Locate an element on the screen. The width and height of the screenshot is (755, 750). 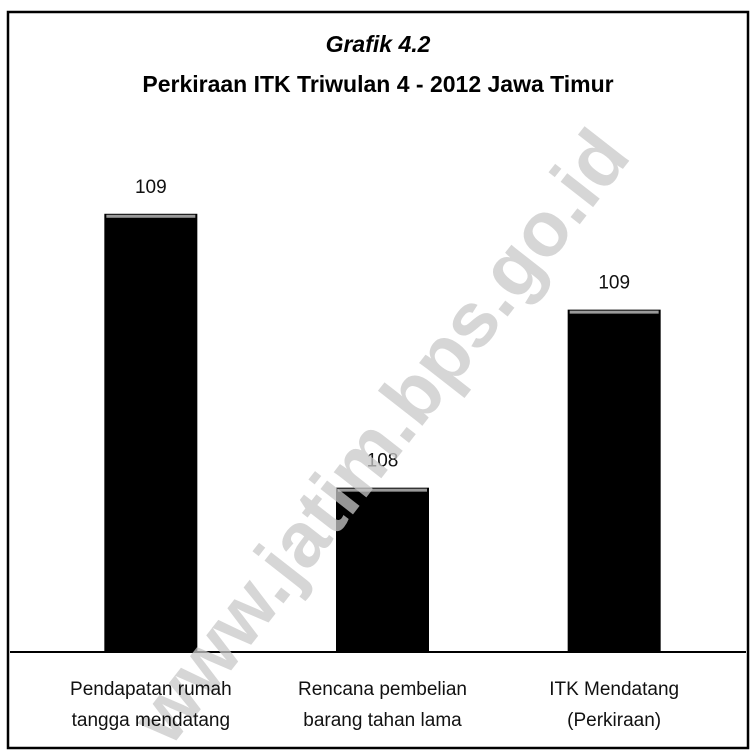
x-tick-label: Pendapatan rumah tangga mendatang is located at coordinates (151, 705).